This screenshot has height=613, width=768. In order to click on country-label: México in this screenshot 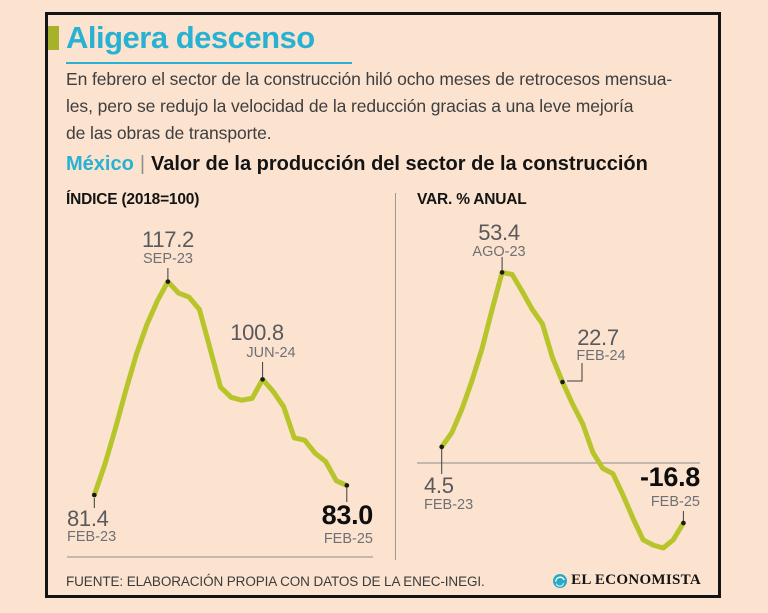, I will do `click(100, 164)`.